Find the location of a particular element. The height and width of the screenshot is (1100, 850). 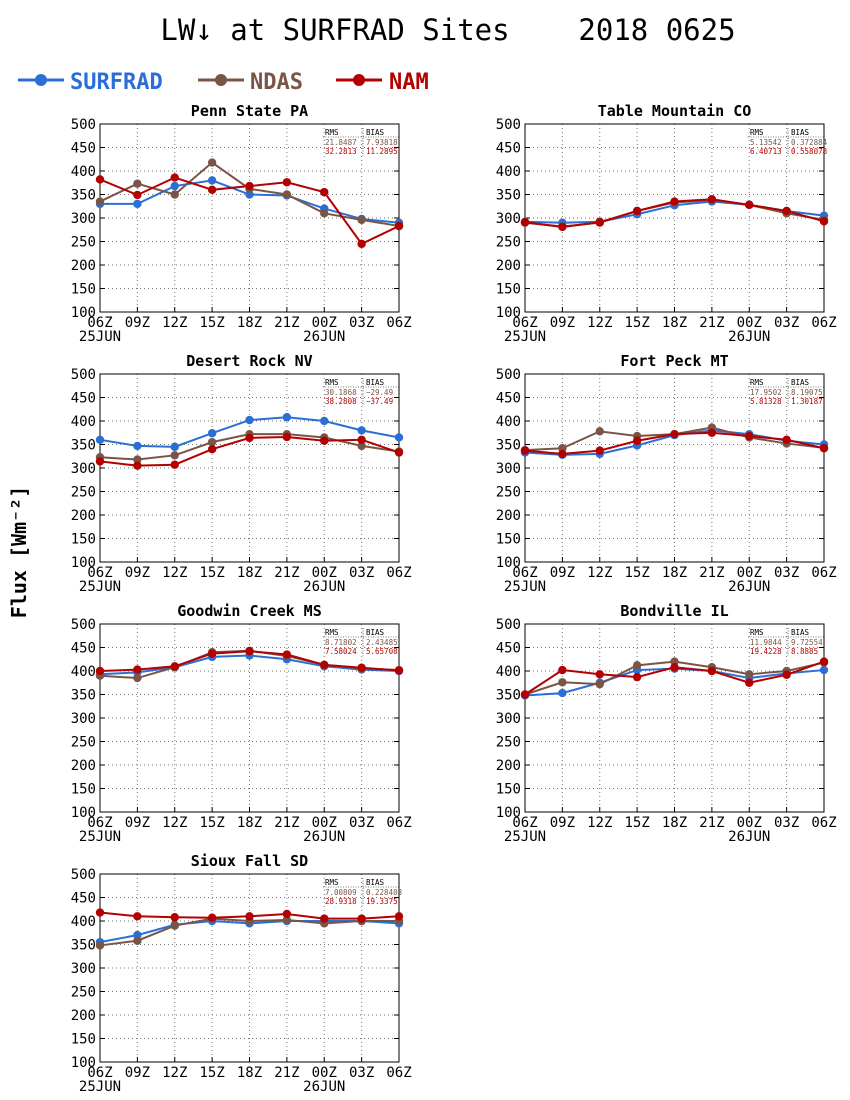

stats-bias-value: 2.43485 is located at coordinates (382, 642).